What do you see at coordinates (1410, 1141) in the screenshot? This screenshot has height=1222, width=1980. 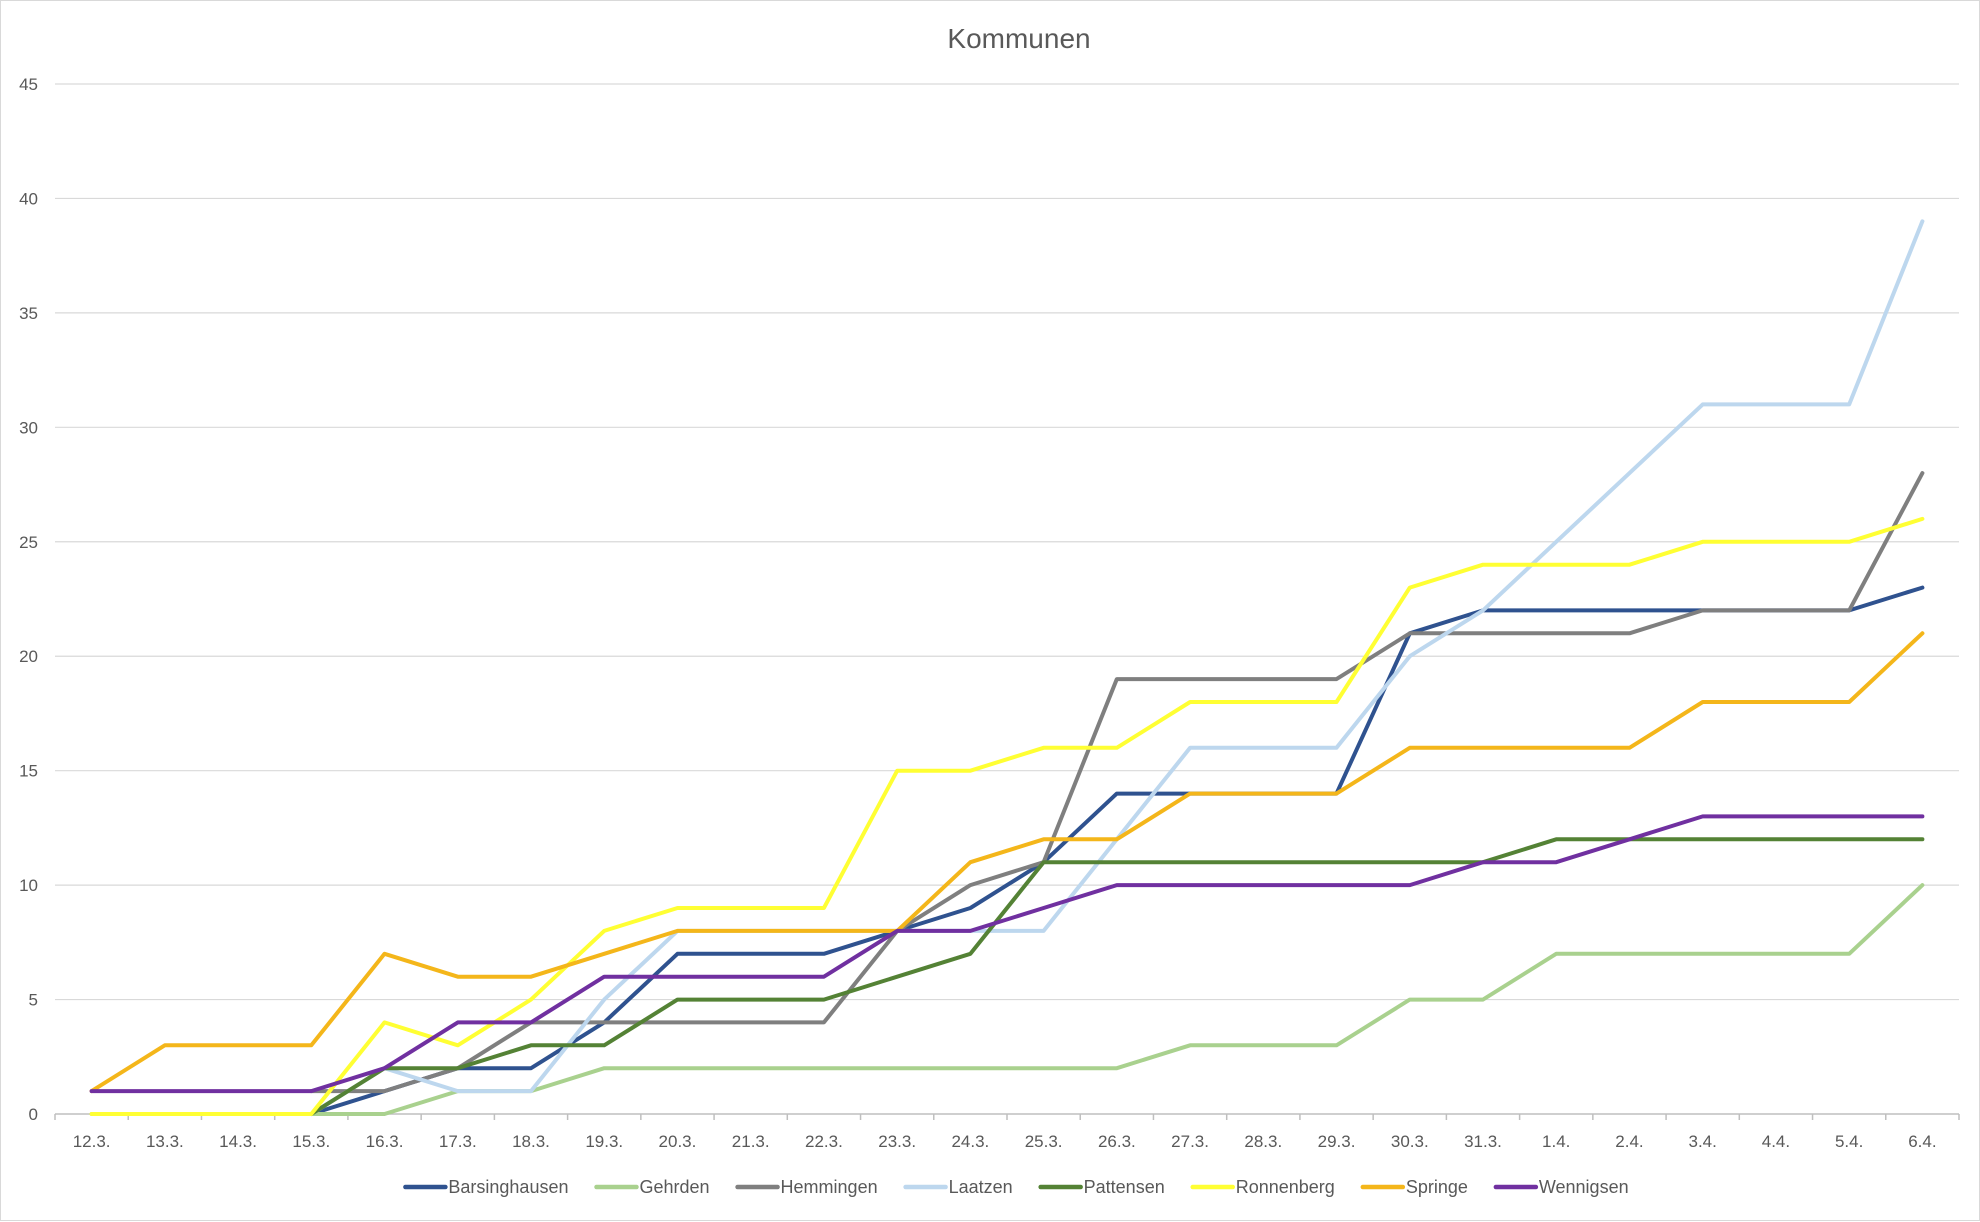 I see `x-tick-label: 30.3.` at bounding box center [1410, 1141].